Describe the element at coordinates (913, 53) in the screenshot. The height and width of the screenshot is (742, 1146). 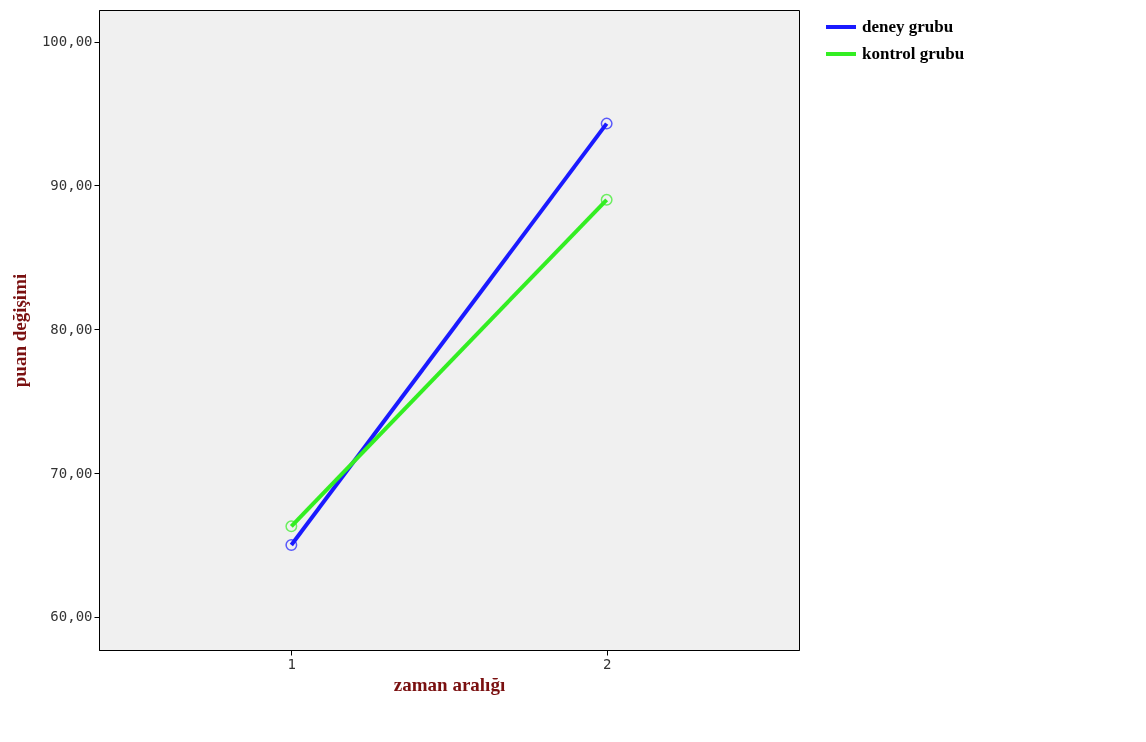
I see `legend-label: kontrol grubu` at that location.